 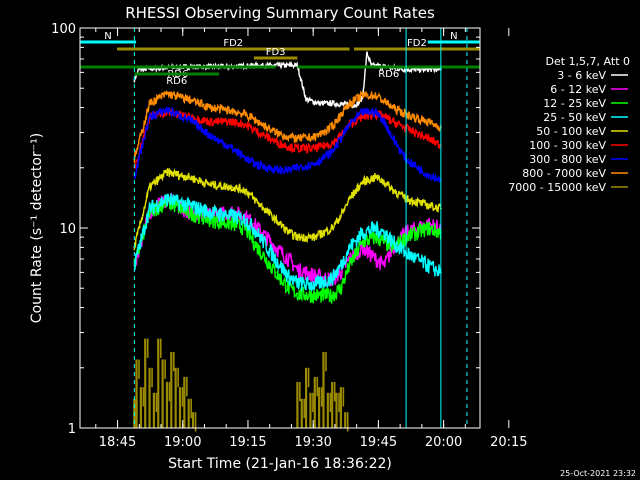 I want to click on legend-label: 3 - 6 keV, so click(x=581, y=75).